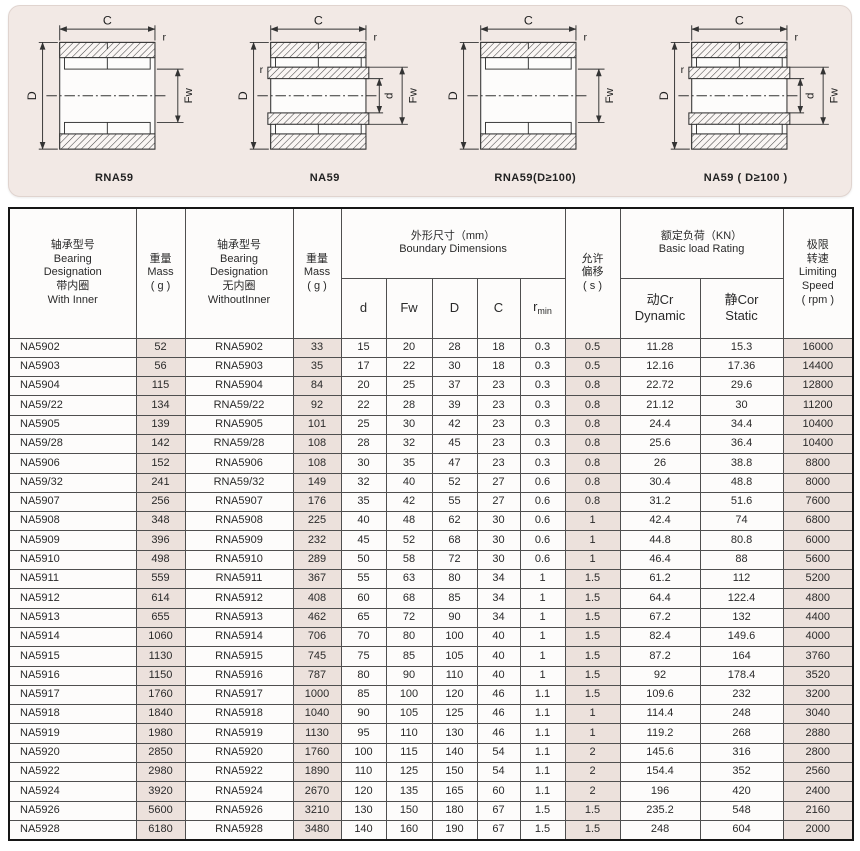 The width and height of the screenshot is (860, 851). What do you see at coordinates (72, 367) in the screenshot?
I see `cell-designation-with-inner: NA5903` at bounding box center [72, 367].